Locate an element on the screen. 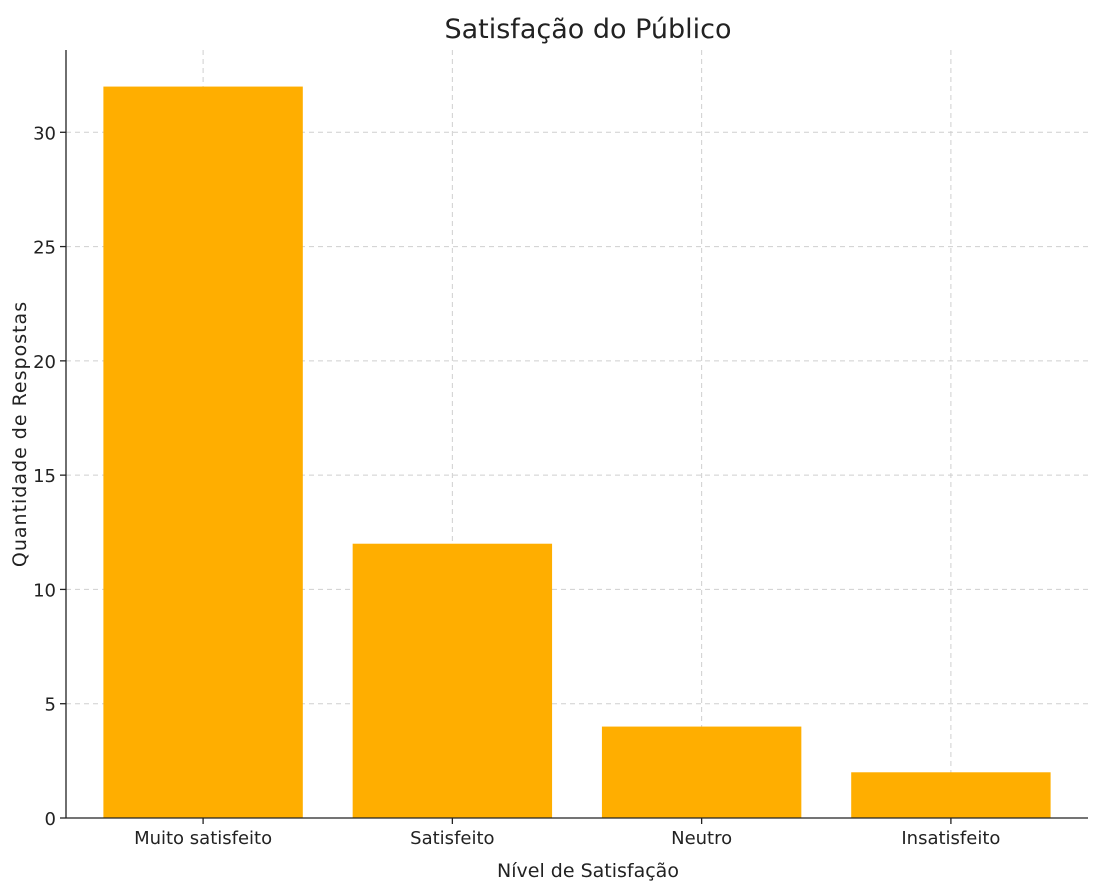  x-tick-label: Muito satisfeito is located at coordinates (203, 838).